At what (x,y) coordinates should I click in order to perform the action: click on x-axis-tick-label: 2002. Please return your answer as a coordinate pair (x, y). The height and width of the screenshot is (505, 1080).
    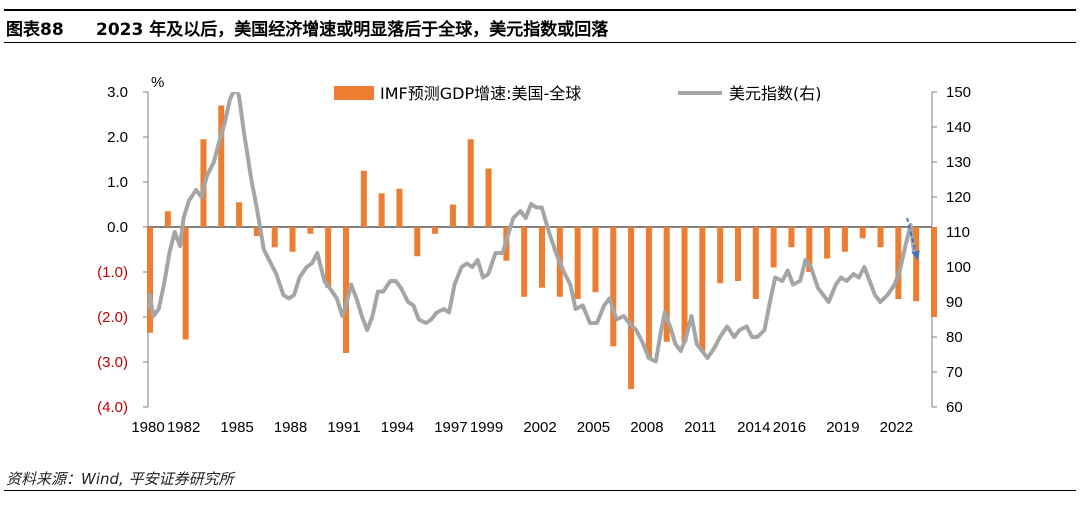
    Looking at the image, I should click on (539, 427).